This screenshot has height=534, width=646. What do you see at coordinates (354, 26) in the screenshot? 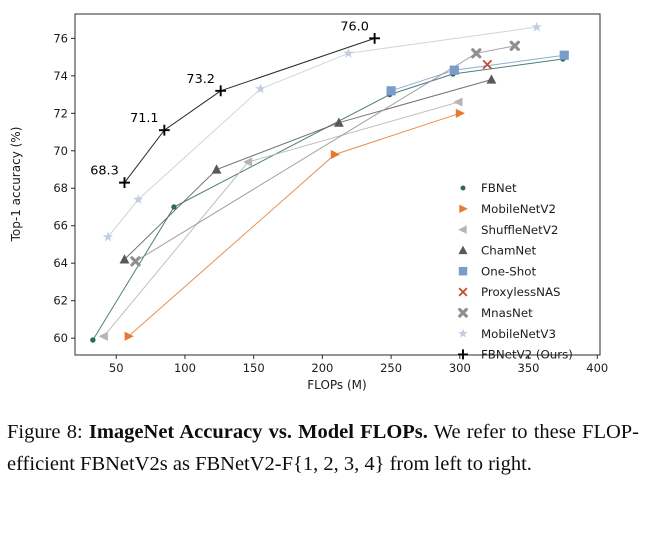
I see `point-annotation: 76.0` at bounding box center [354, 26].